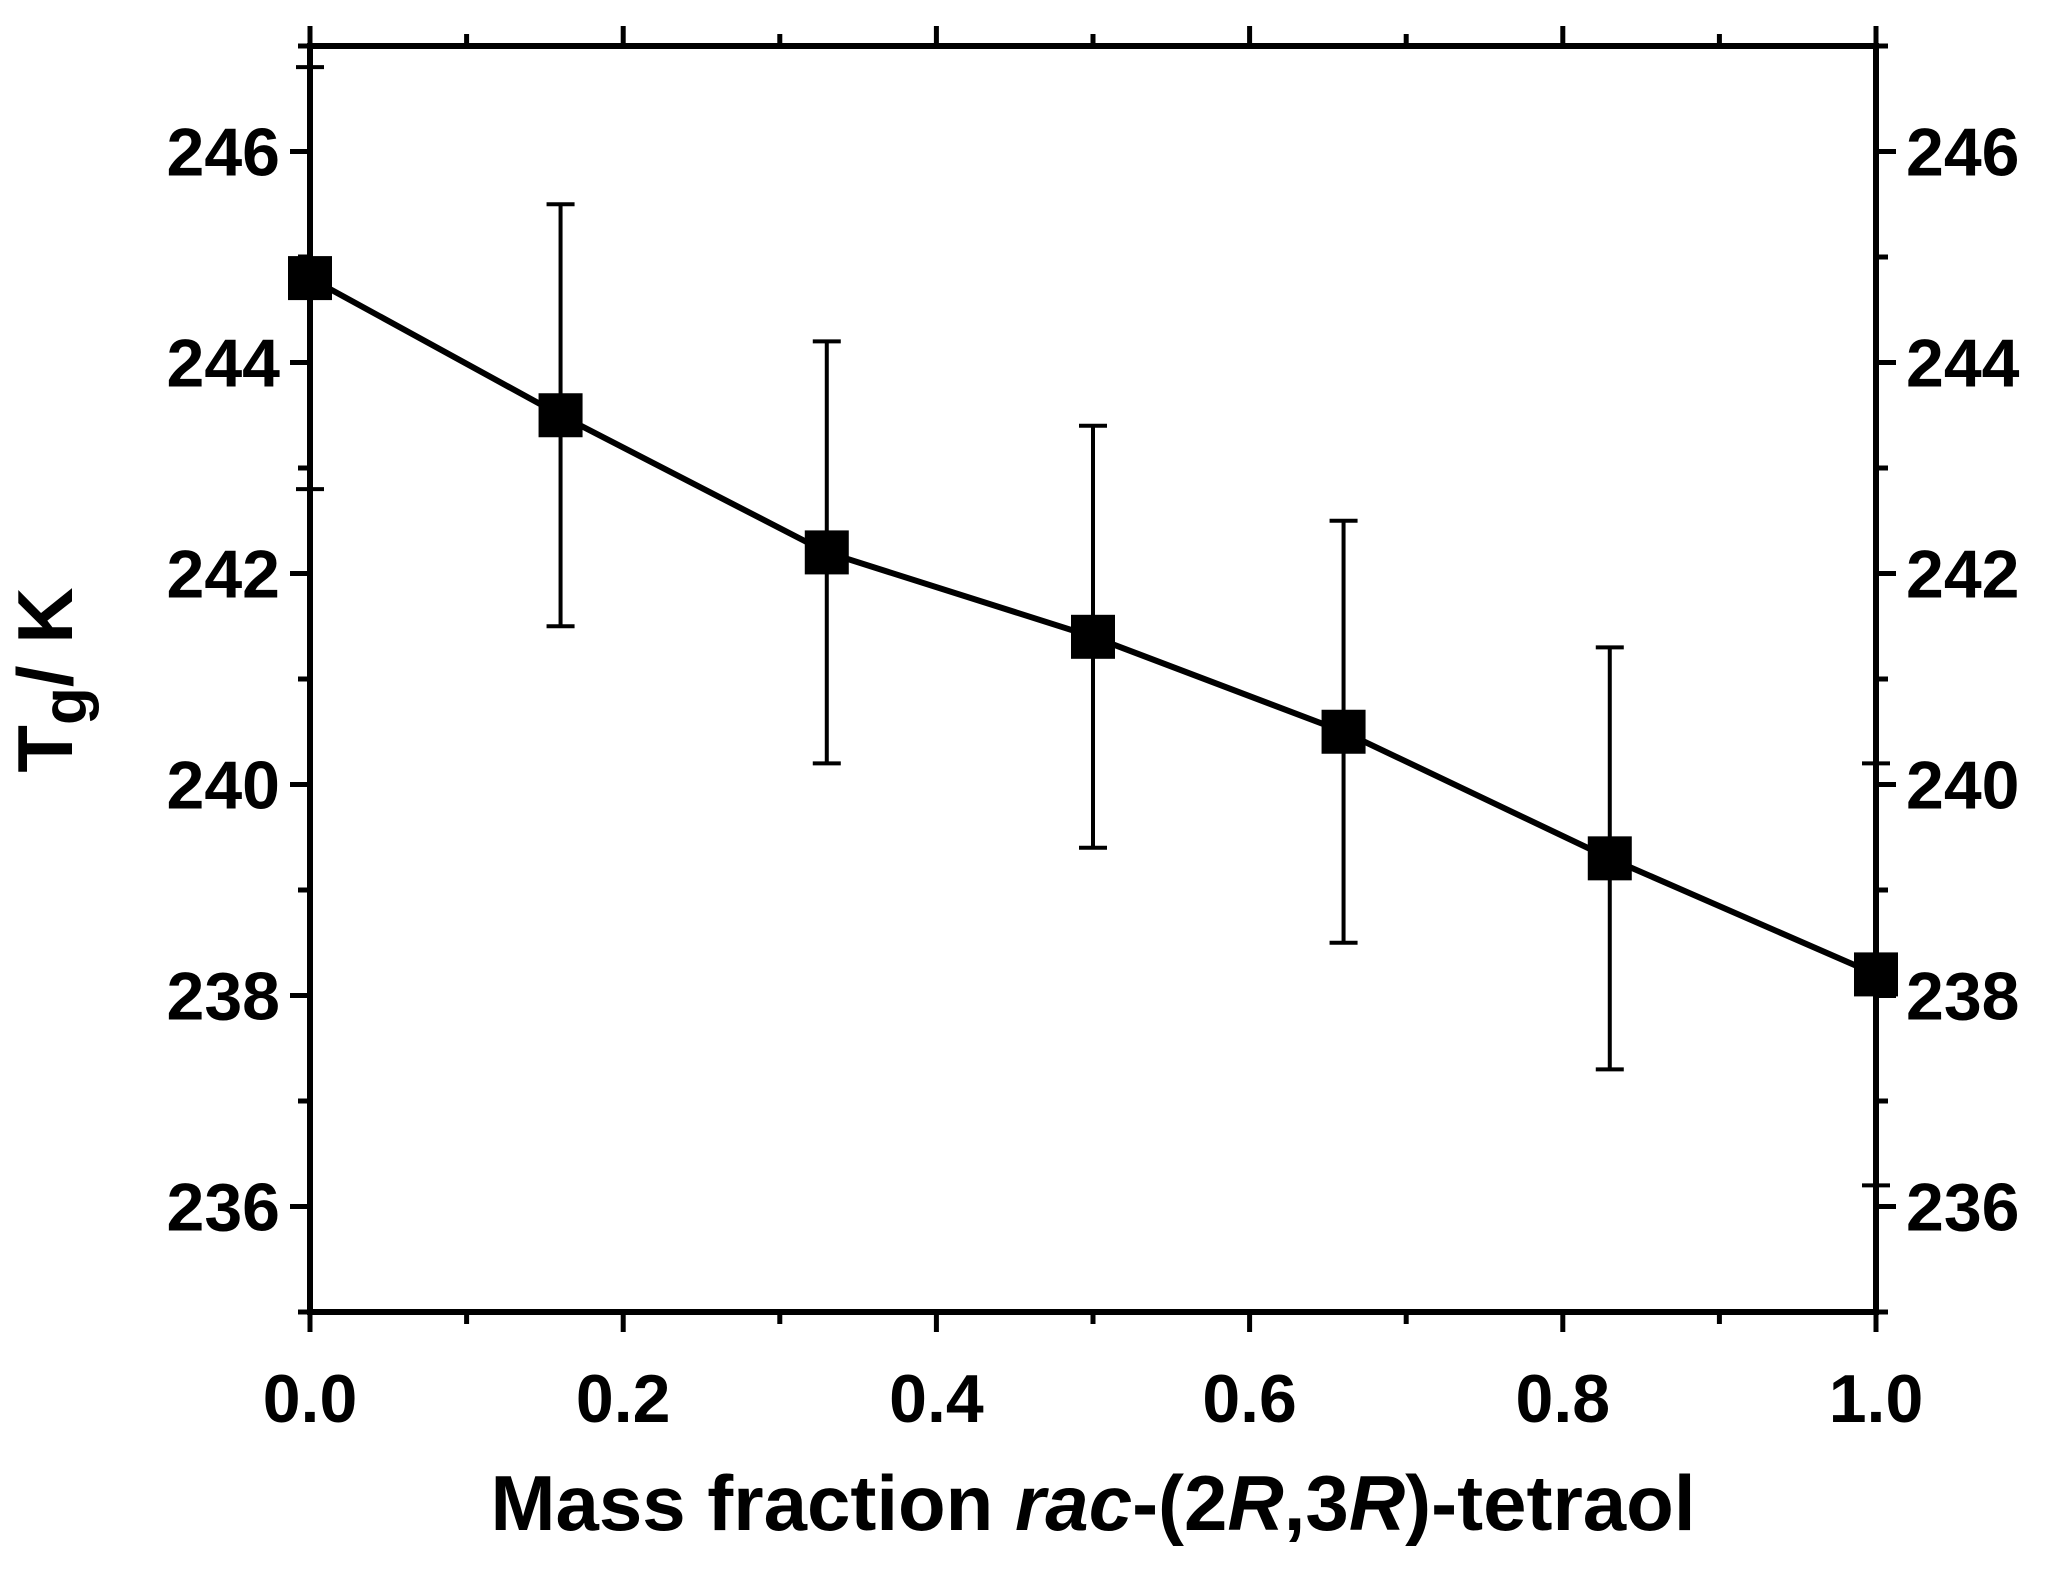  I want to click on y-tick-label-right: 238, so click(1962, 997).